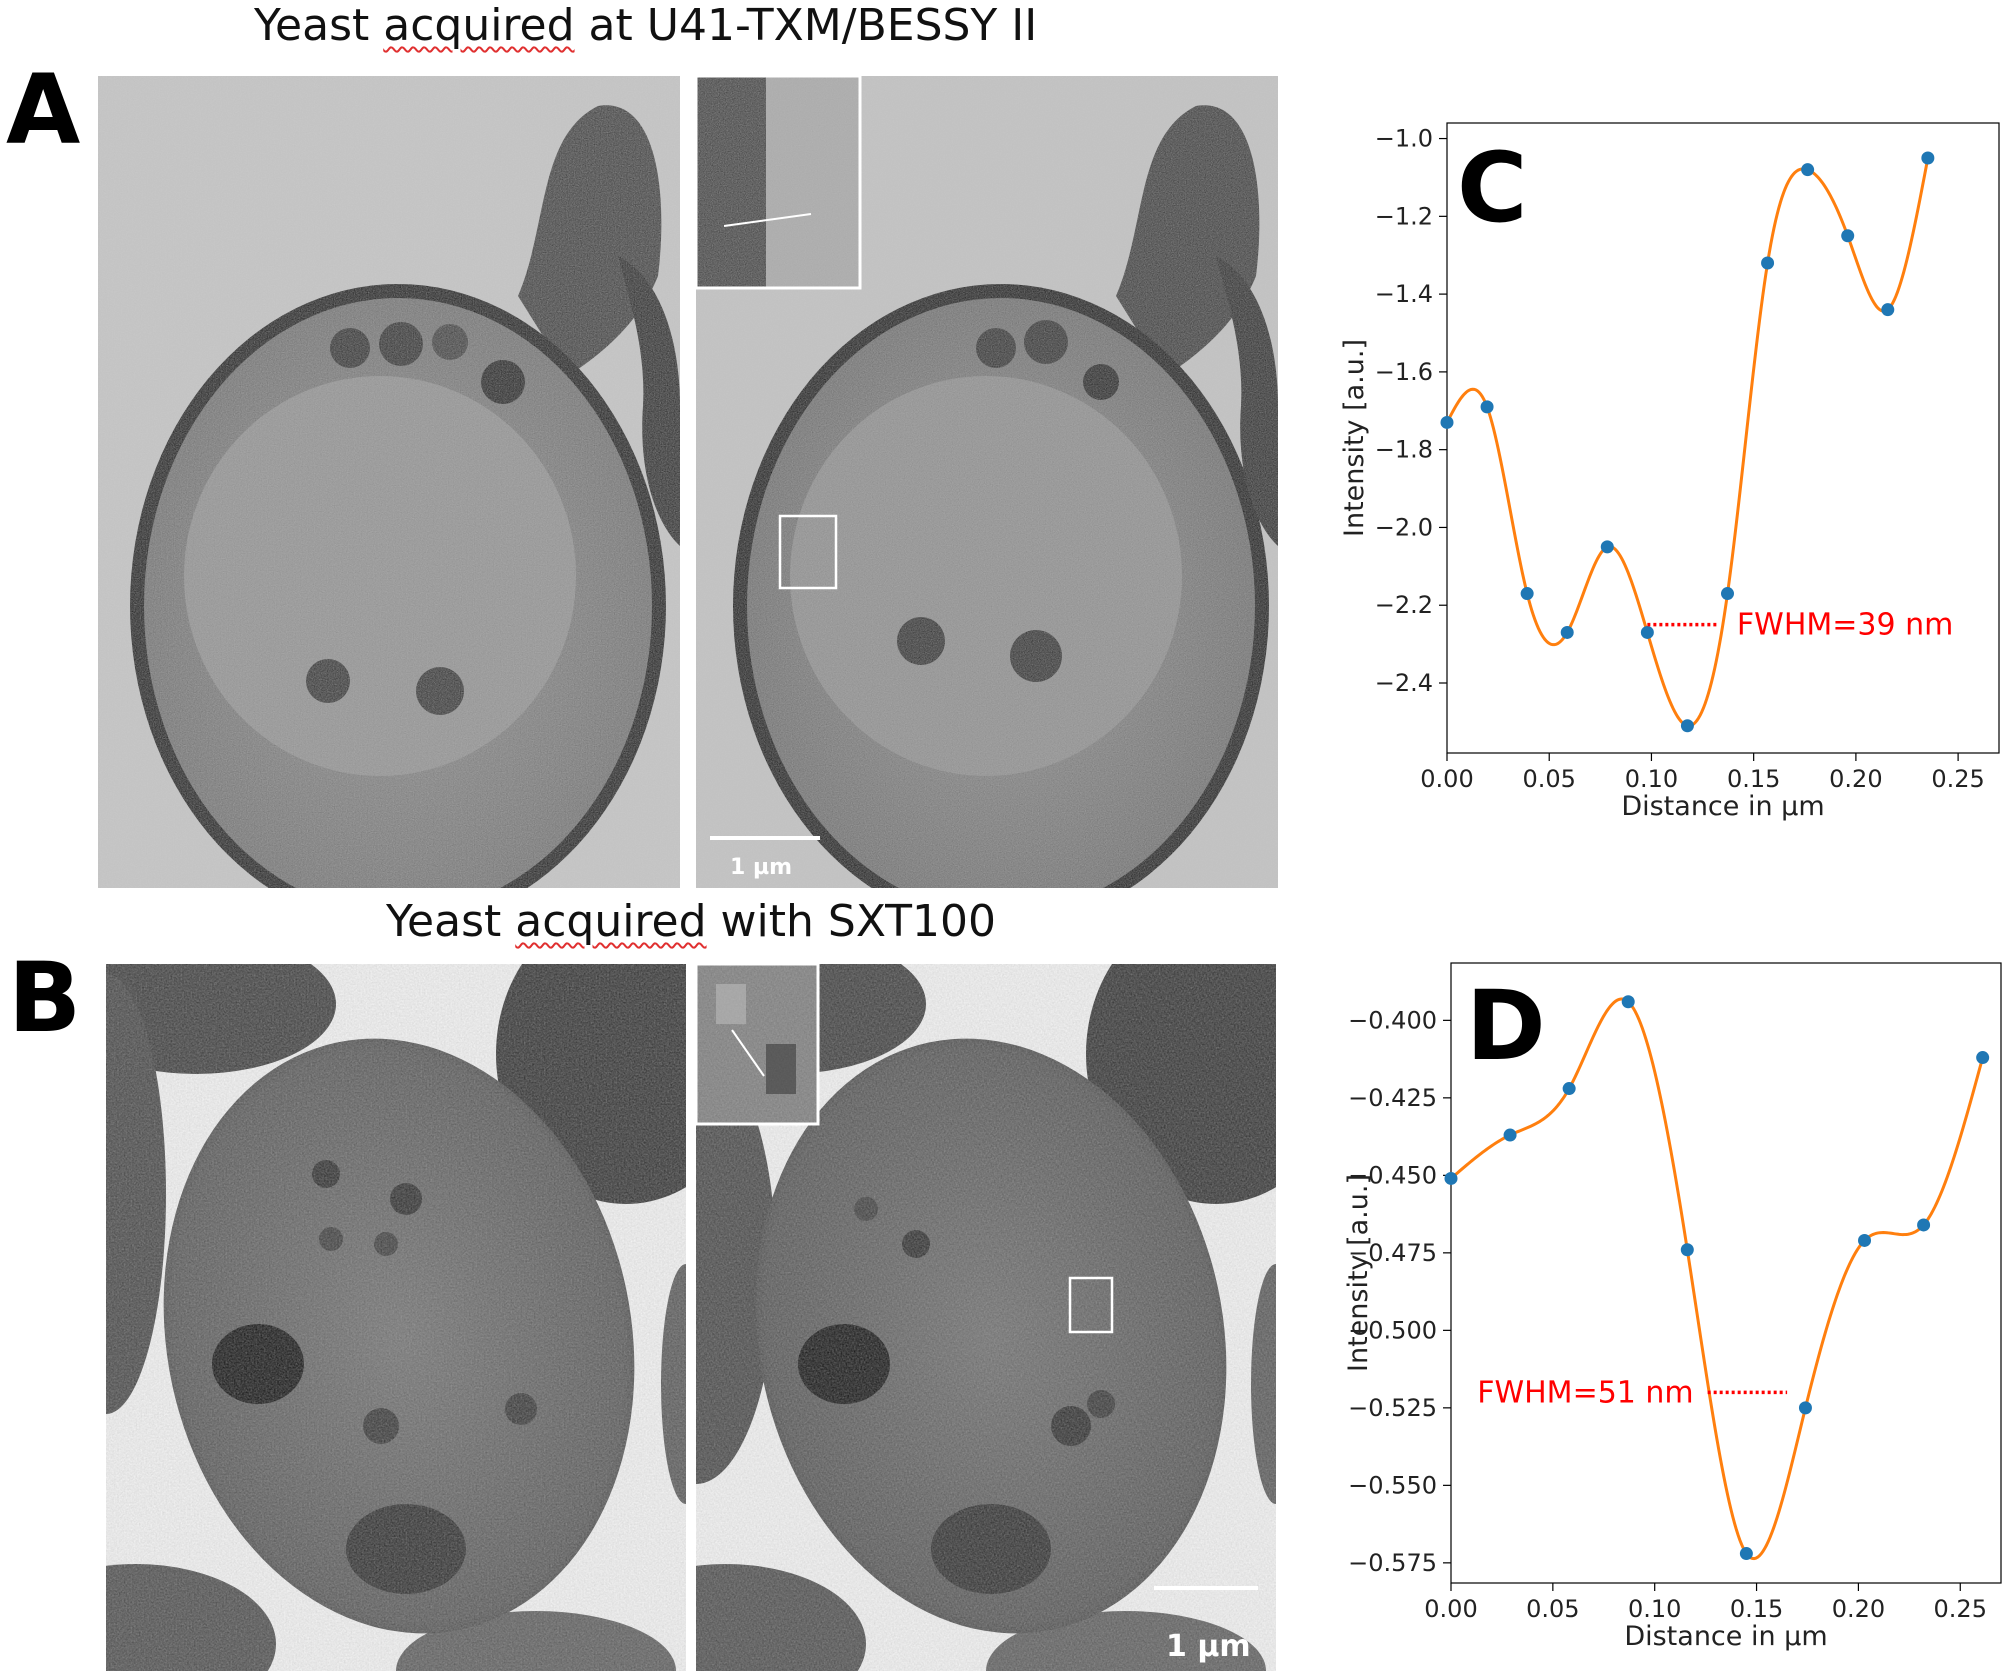 This screenshot has width=2008, height=1675. Describe the element at coordinates (1651, 779) in the screenshot. I see `plot-c-xtick-label: 0.10` at that location.